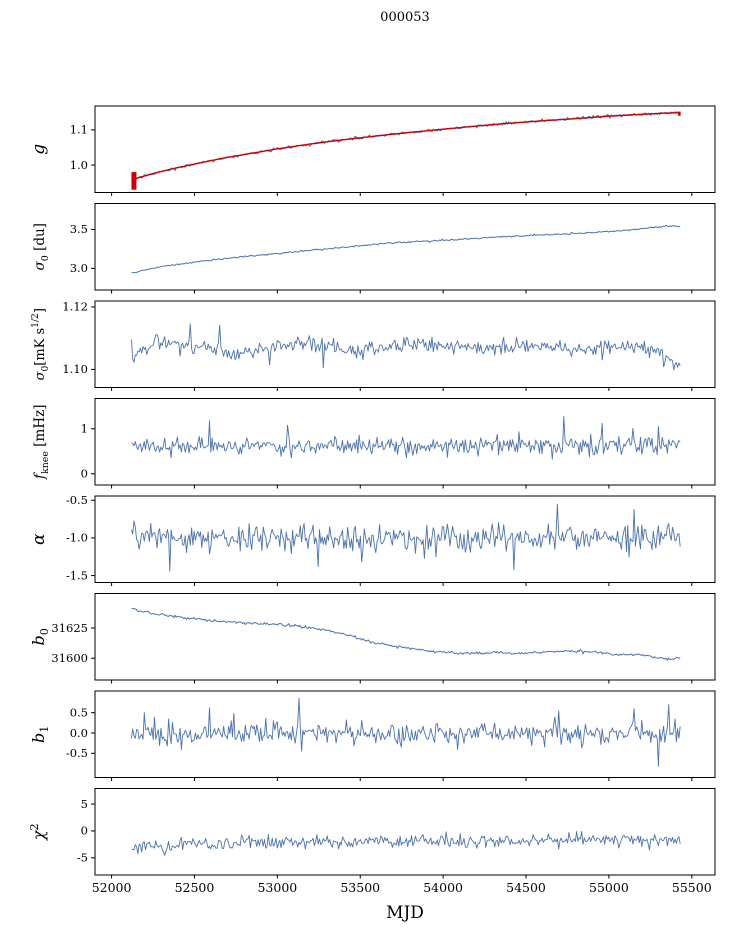 The width and height of the screenshot is (729, 944). I want to click on x-tick-label: 53000, so click(277, 887).